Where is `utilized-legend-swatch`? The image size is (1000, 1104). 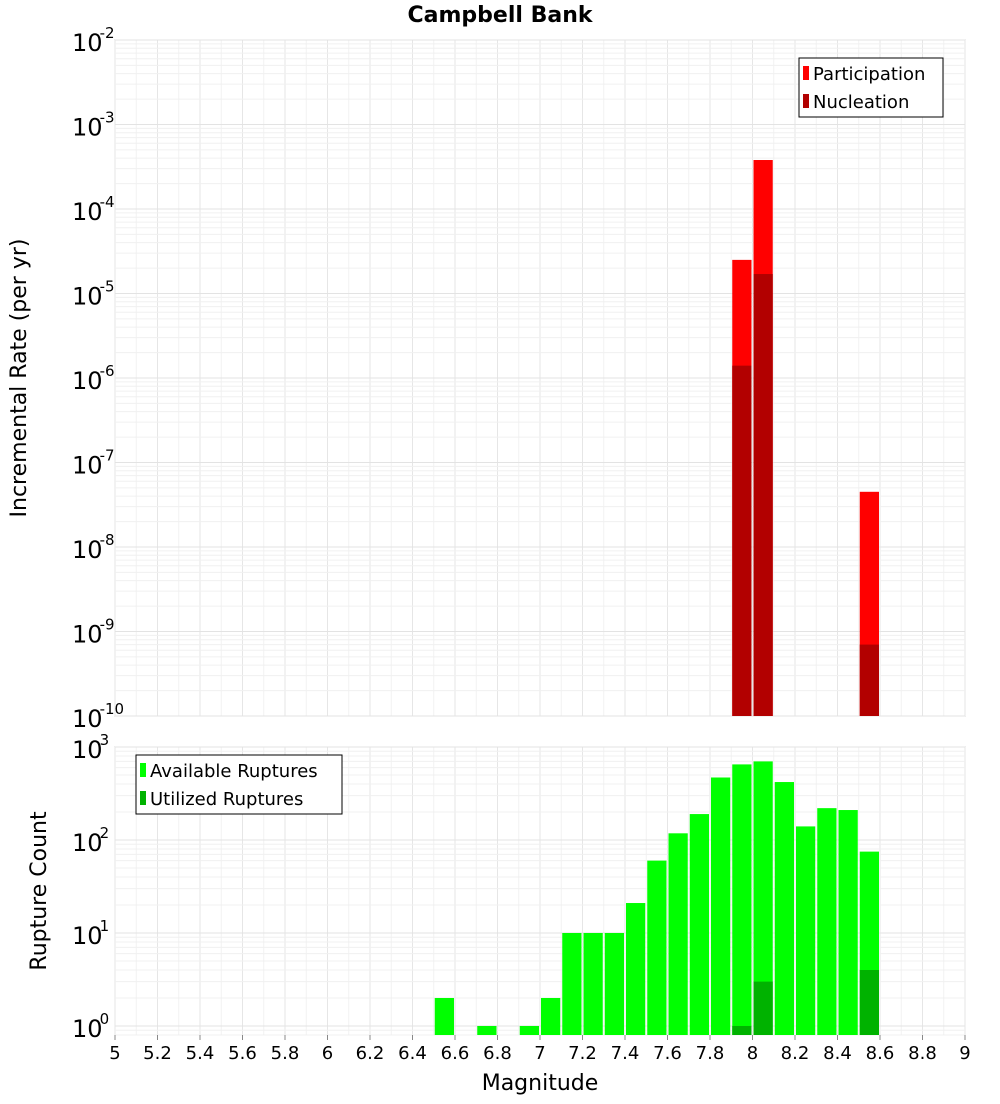
utilized-legend-swatch is located at coordinates (143, 798).